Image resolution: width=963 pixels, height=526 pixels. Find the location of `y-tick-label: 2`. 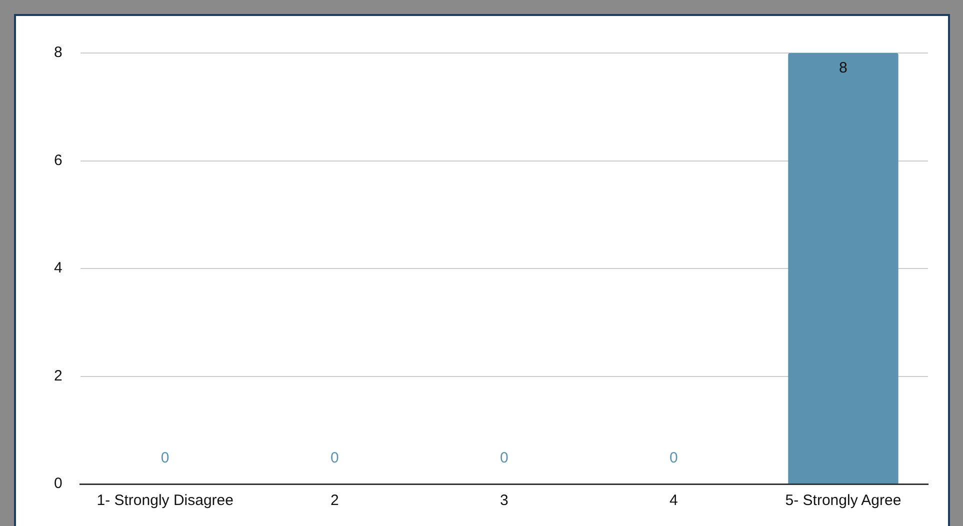

y-tick-label: 2 is located at coordinates (58, 375).